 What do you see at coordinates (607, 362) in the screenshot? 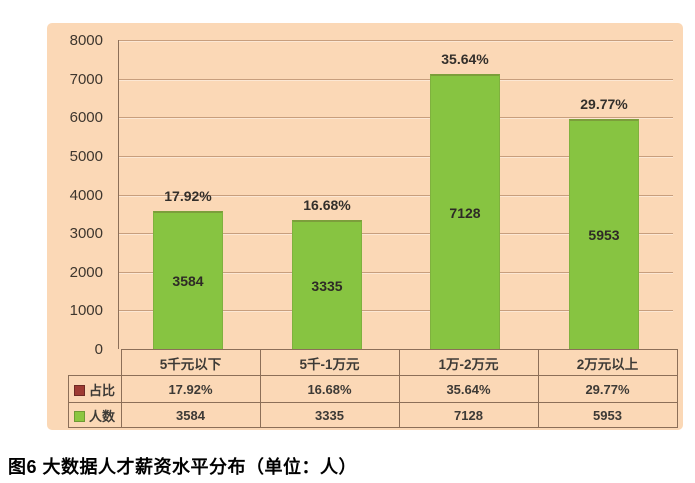
I see `category-header-cell: 2万元以上` at bounding box center [607, 362].